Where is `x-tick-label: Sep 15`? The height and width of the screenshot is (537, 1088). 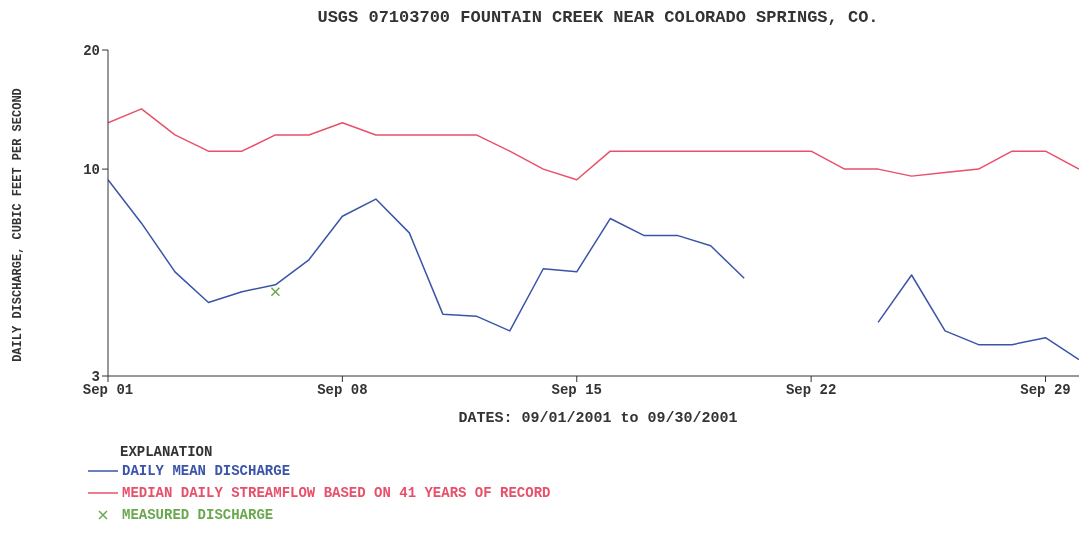 x-tick-label: Sep 15 is located at coordinates (576, 389).